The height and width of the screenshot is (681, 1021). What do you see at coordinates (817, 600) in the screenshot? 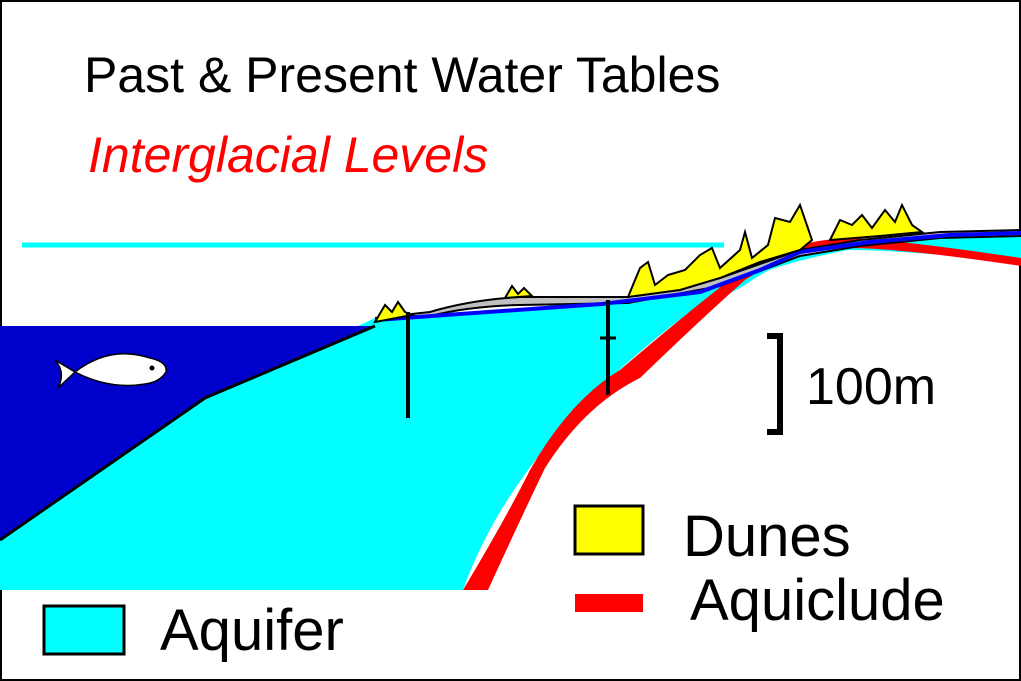
I see `legend-aquiclude-label: Aquiclude` at bounding box center [817, 600].